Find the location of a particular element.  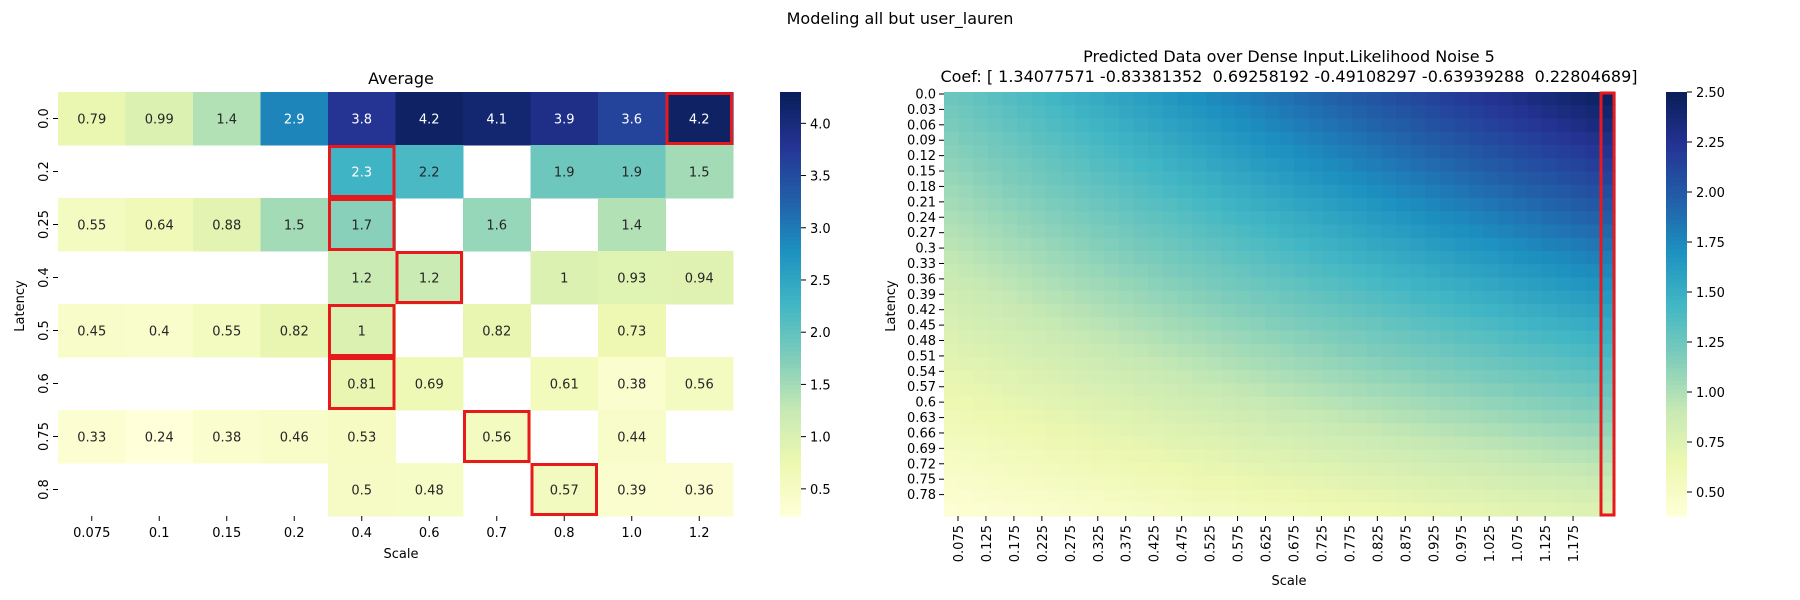

cell-value-label: 4.2 is located at coordinates (429, 120).